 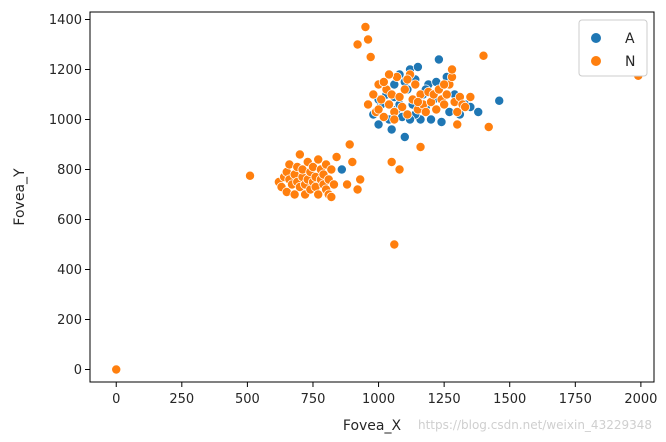 I want to click on x-tick-label: 250, so click(x=181, y=399).